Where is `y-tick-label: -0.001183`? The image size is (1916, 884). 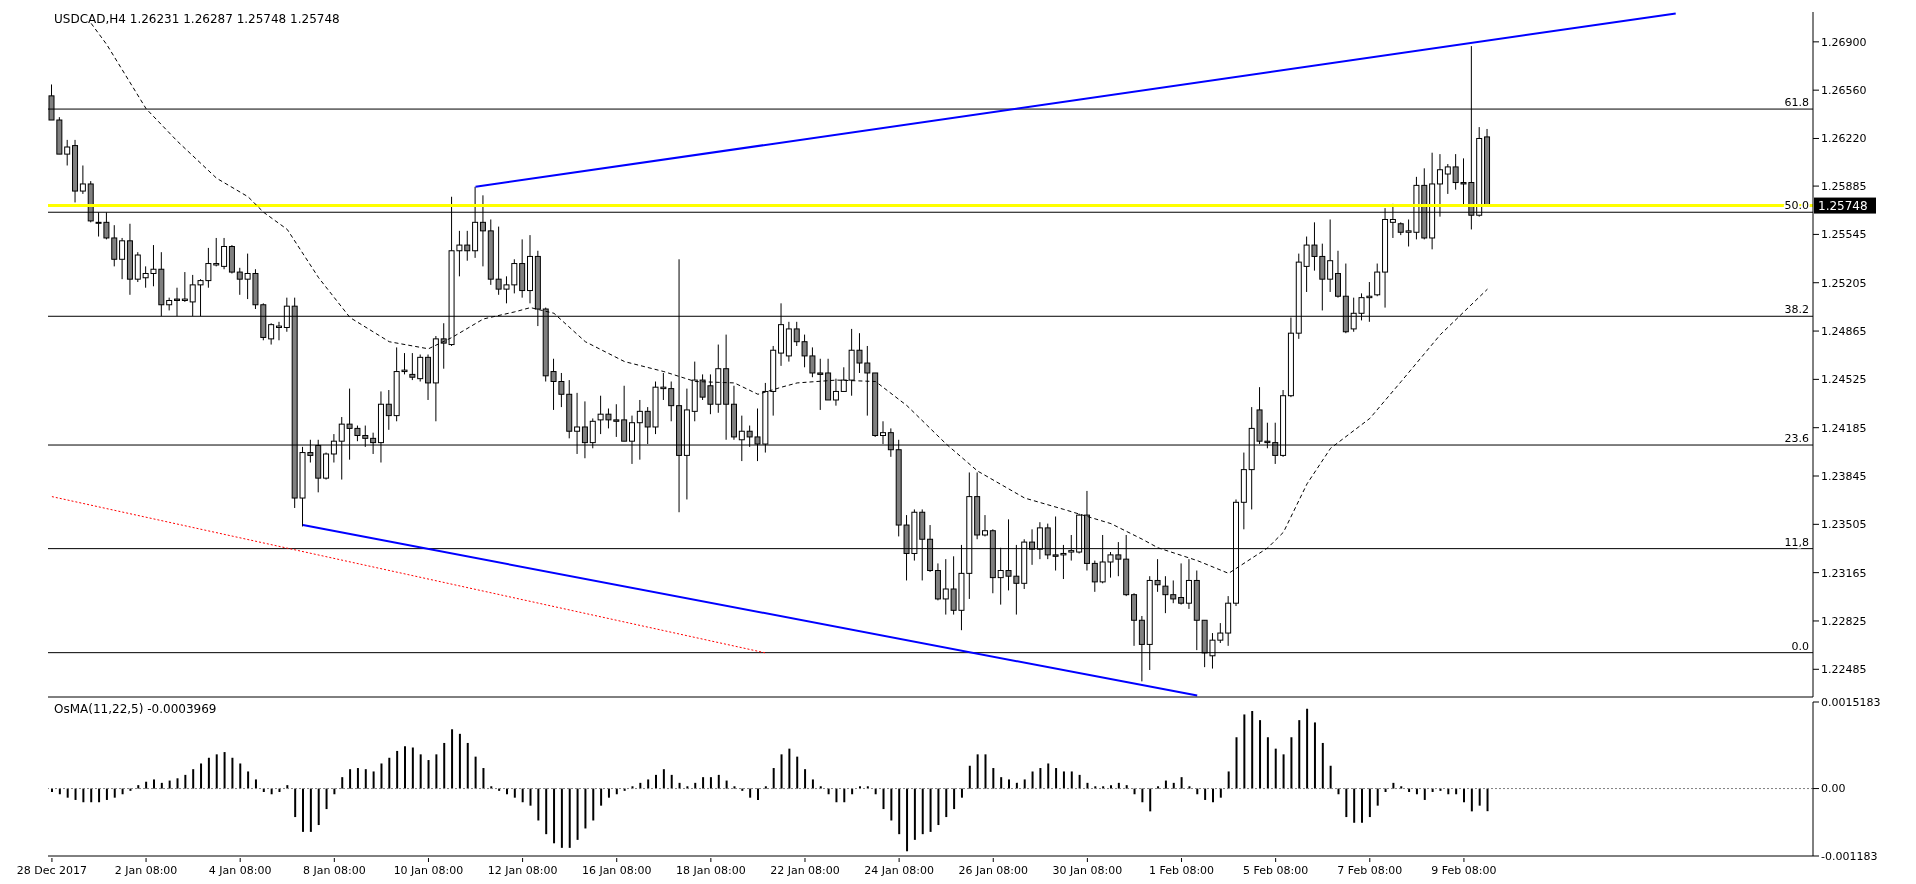
y-tick-label: -0.001183 is located at coordinates (1849, 856).